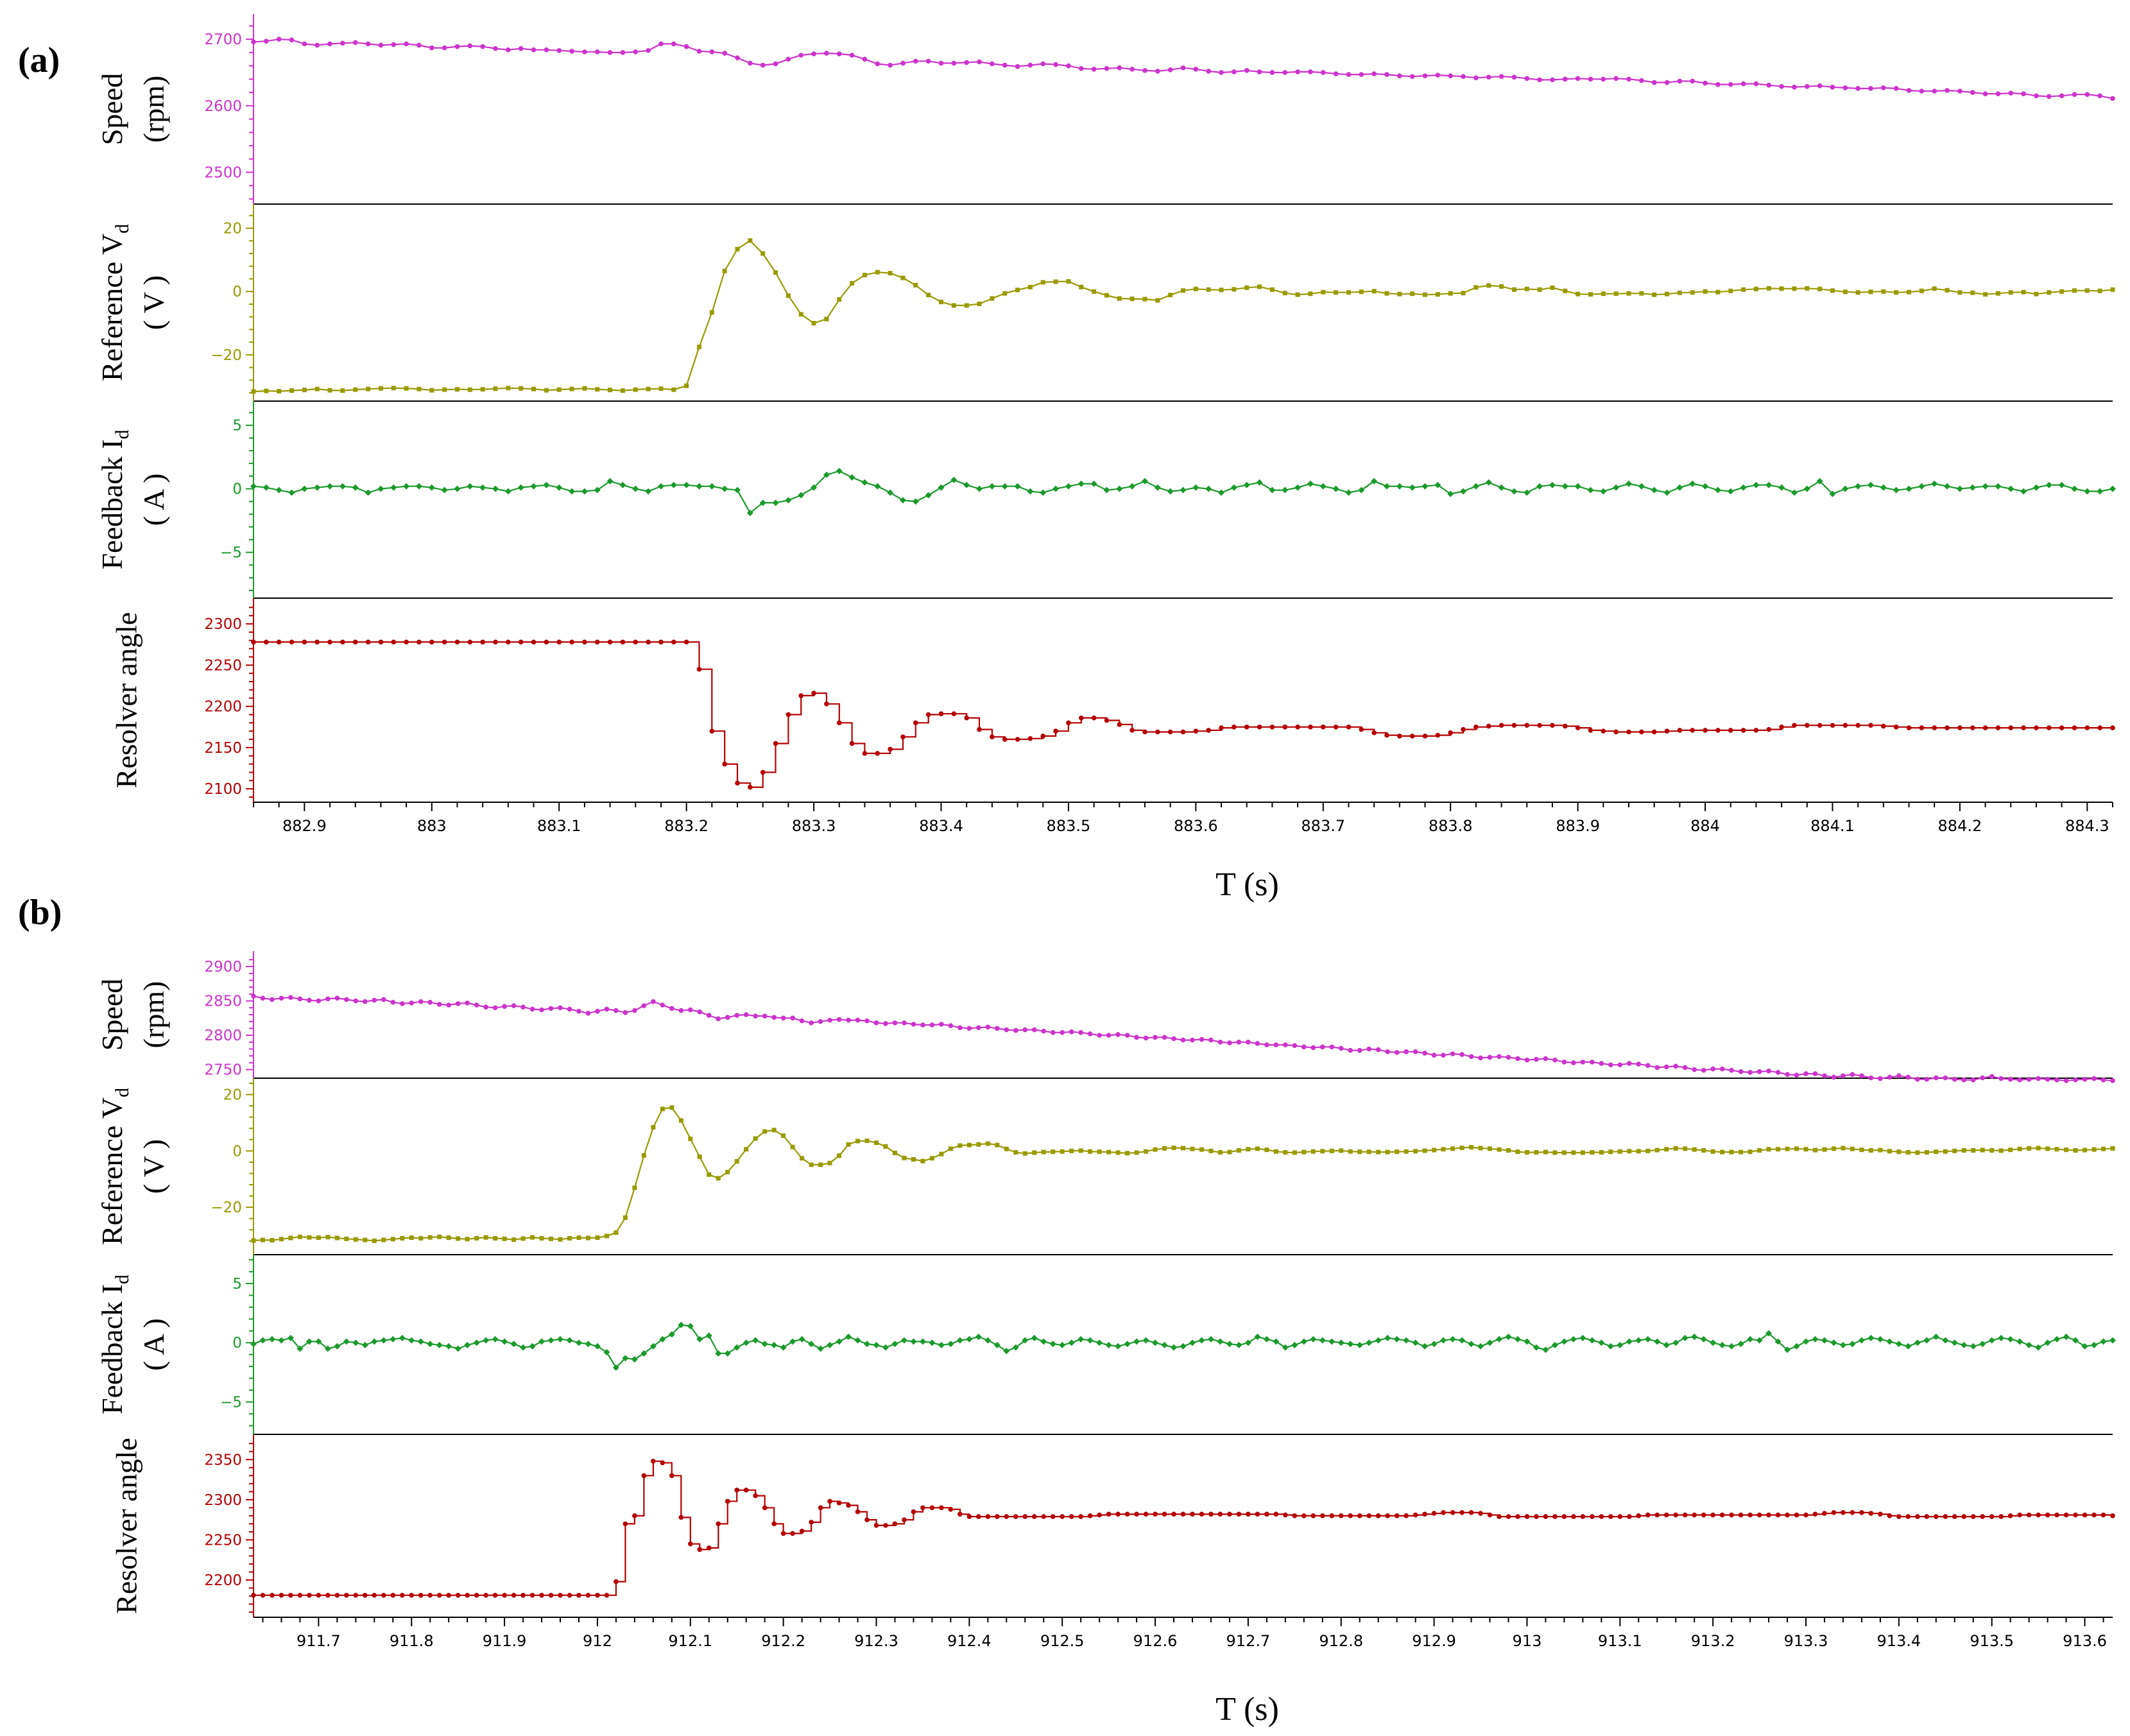 The image size is (2130, 1736). What do you see at coordinates (559, 826) in the screenshot?
I see `x-tick-label: 883.1` at bounding box center [559, 826].